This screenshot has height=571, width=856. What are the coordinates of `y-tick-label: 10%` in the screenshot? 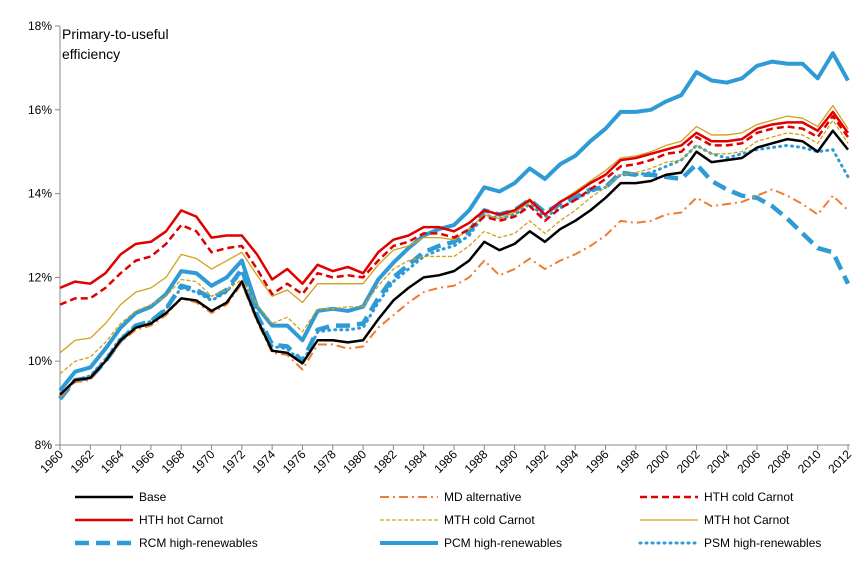 It's located at (40, 361).